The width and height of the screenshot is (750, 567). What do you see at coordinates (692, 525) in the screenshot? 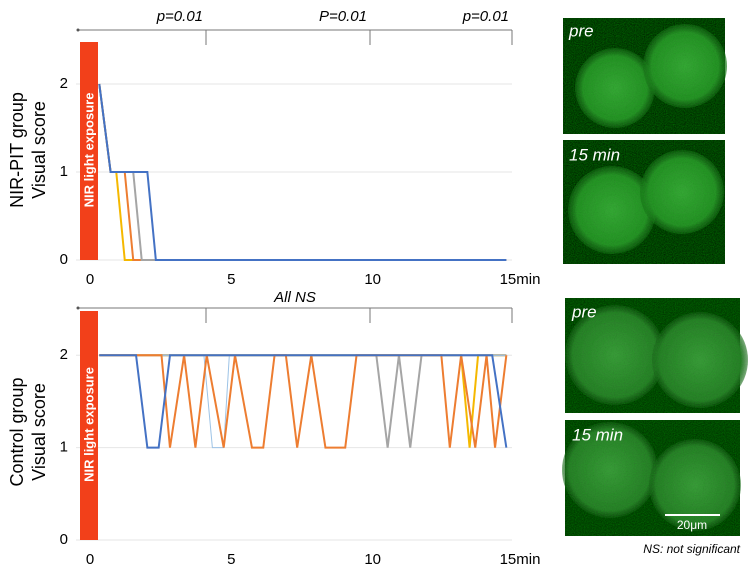
I see `scale-bar-label: 20μm` at bounding box center [692, 525].